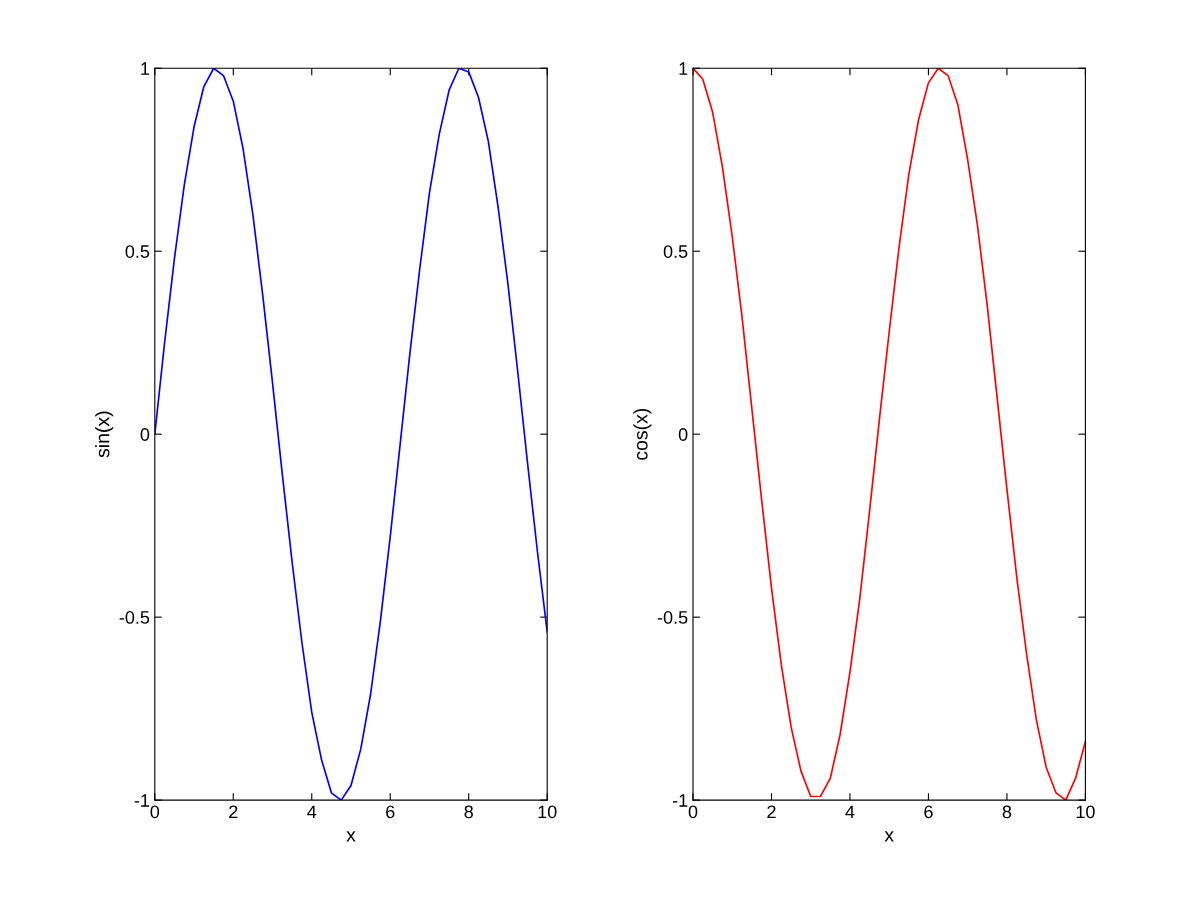 The image size is (1200, 898). Describe the element at coordinates (104, 434) in the screenshot. I see `y-axis-title: sin(x)` at that location.